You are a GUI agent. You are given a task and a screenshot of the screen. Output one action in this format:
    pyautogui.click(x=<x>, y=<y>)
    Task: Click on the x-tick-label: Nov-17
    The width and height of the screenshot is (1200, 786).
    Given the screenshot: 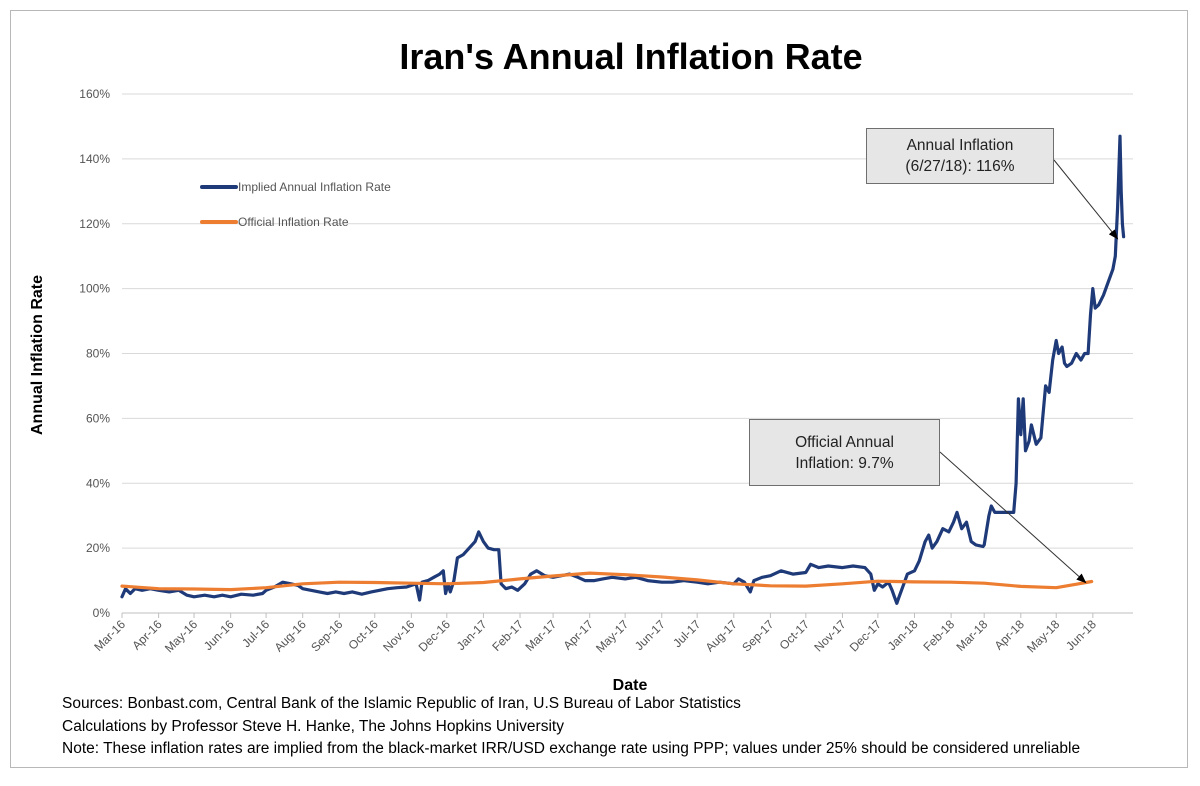 What is the action you would take?
    pyautogui.click(x=829, y=635)
    